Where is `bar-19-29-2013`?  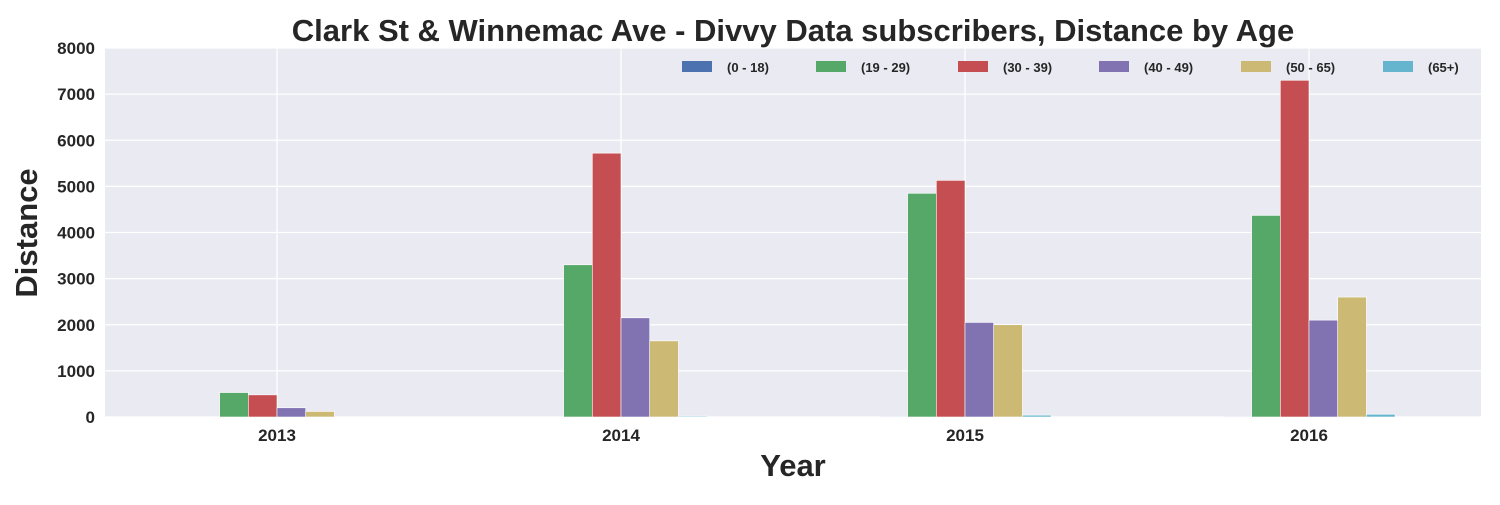
bar-19-29-2013 is located at coordinates (234, 405).